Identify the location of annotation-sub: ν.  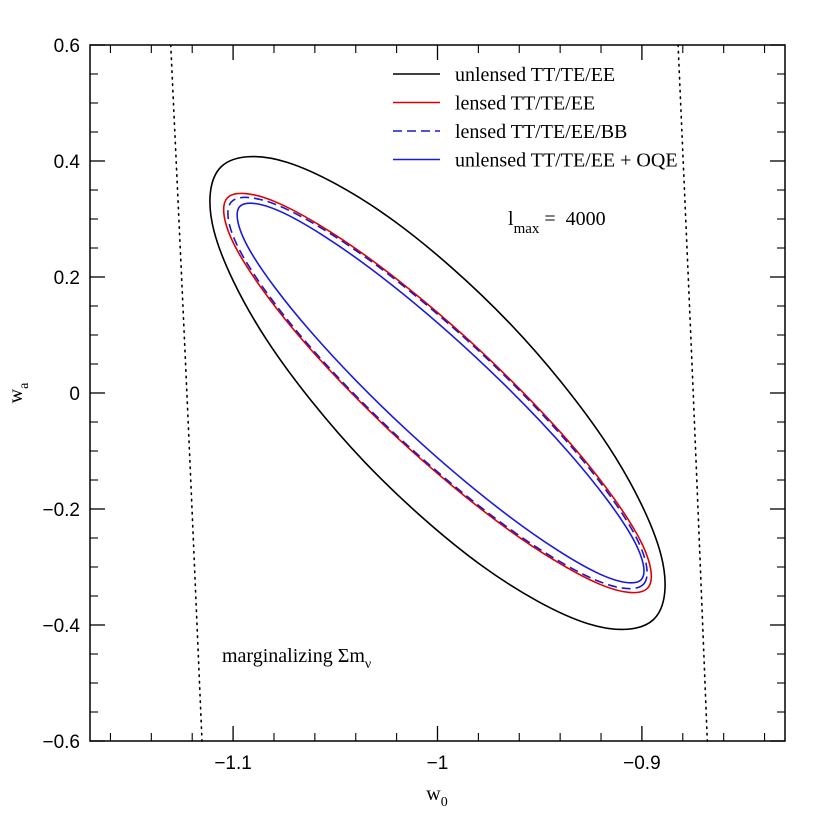
(368, 664).